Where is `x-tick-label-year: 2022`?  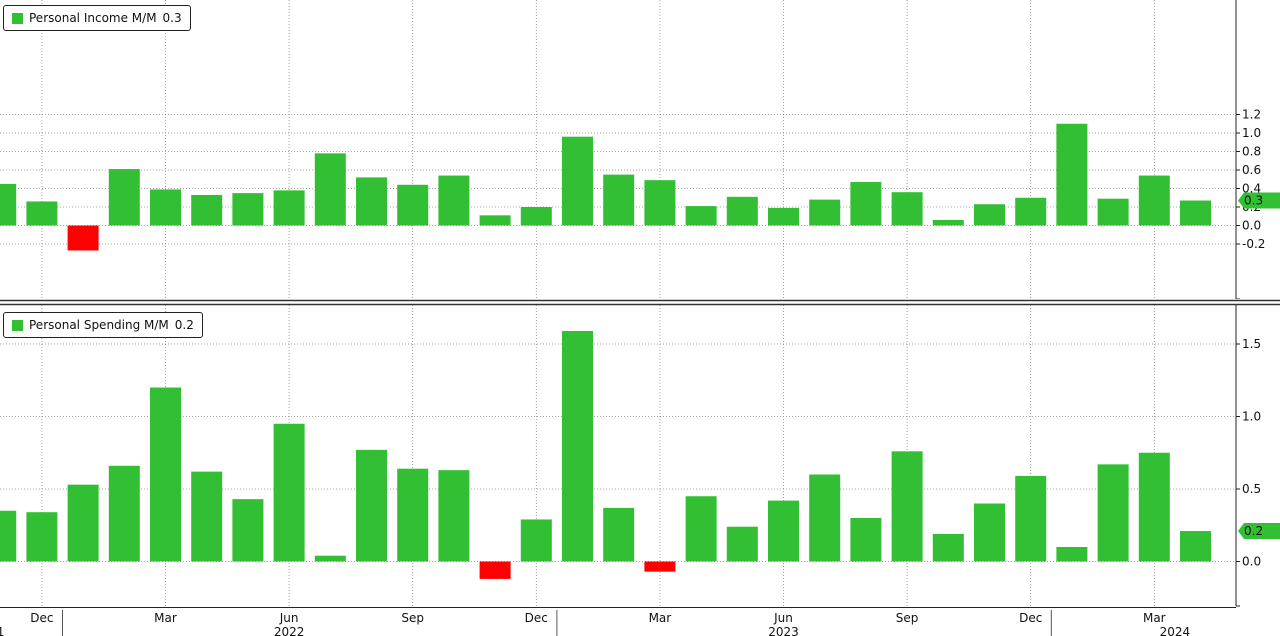
x-tick-label-year: 2022 is located at coordinates (289, 630).